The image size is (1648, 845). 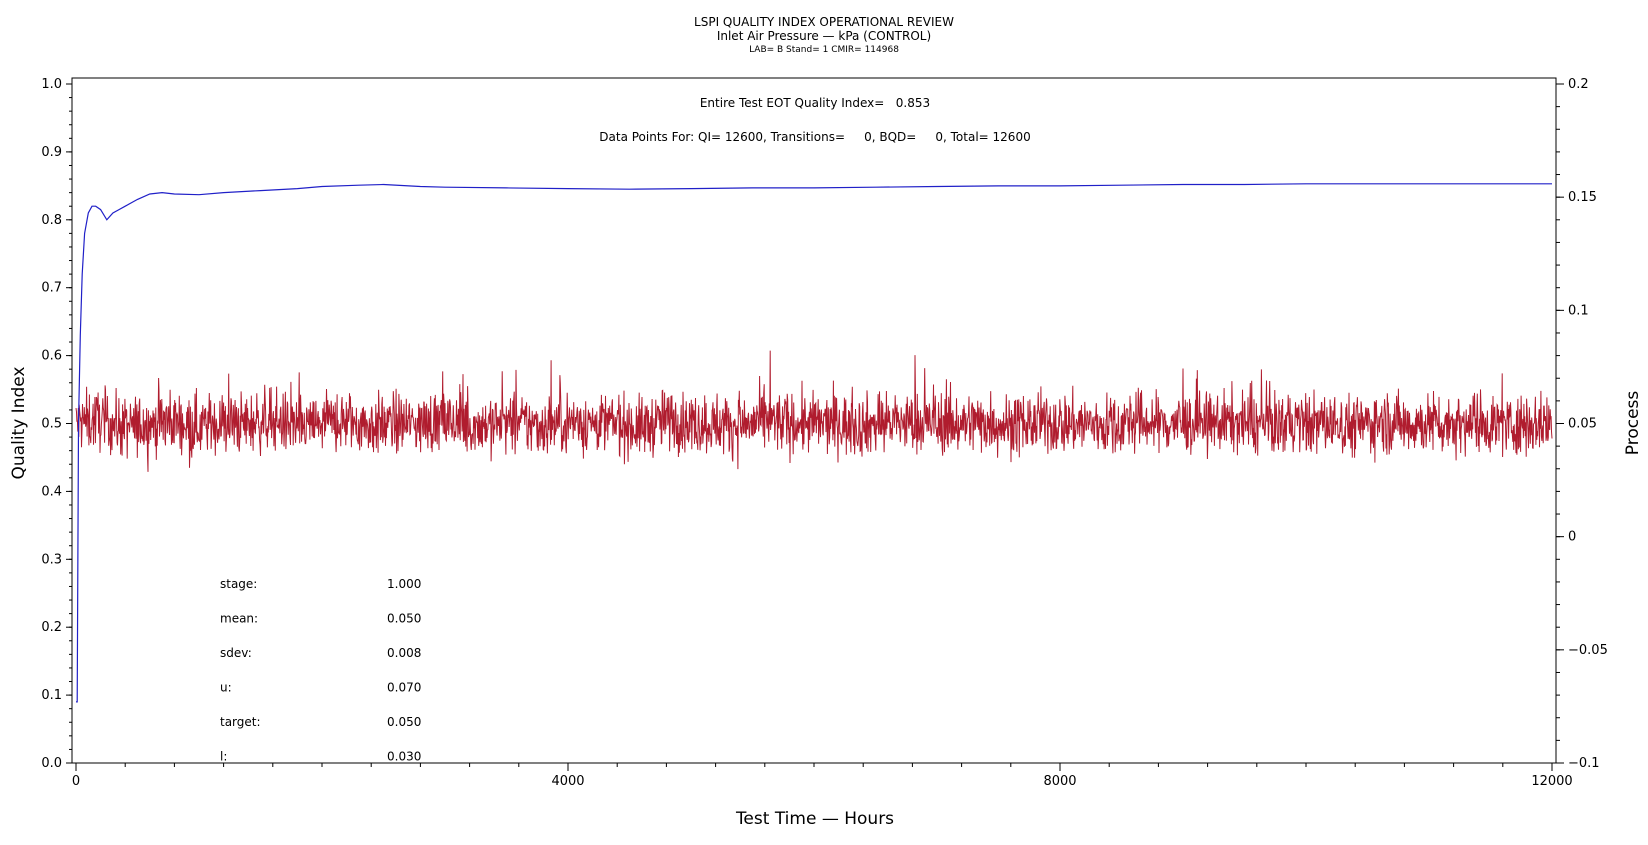 I want to click on x-axis-ticks: 0 4000 8000 12000, so click(x=822, y=776).